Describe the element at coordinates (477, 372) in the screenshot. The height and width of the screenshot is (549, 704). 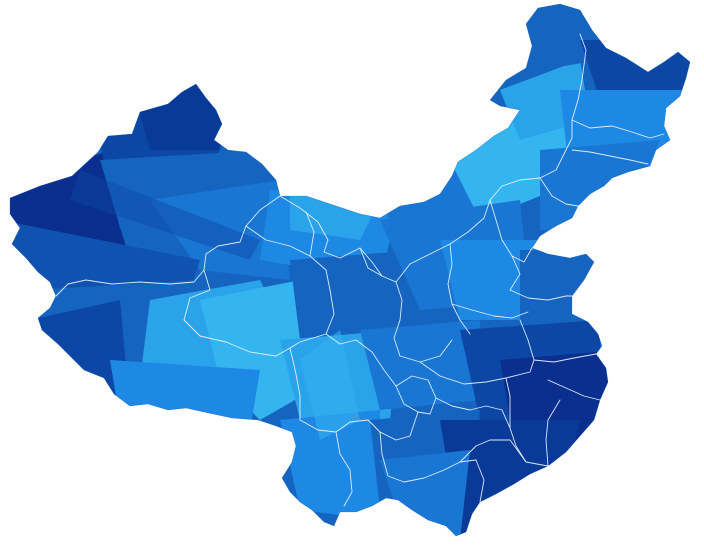
I see `border-hubei` at that location.